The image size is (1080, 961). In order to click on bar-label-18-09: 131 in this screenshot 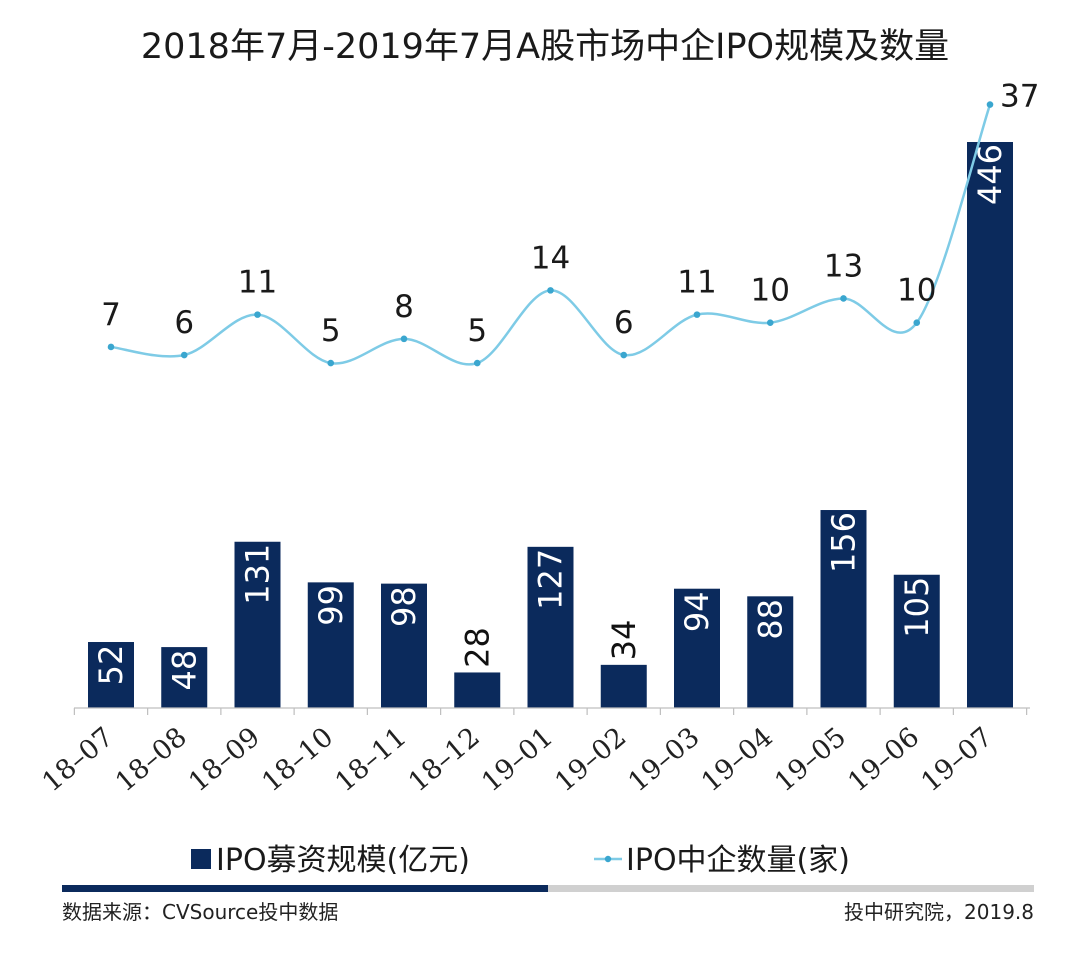, I will do `click(258, 574)`.